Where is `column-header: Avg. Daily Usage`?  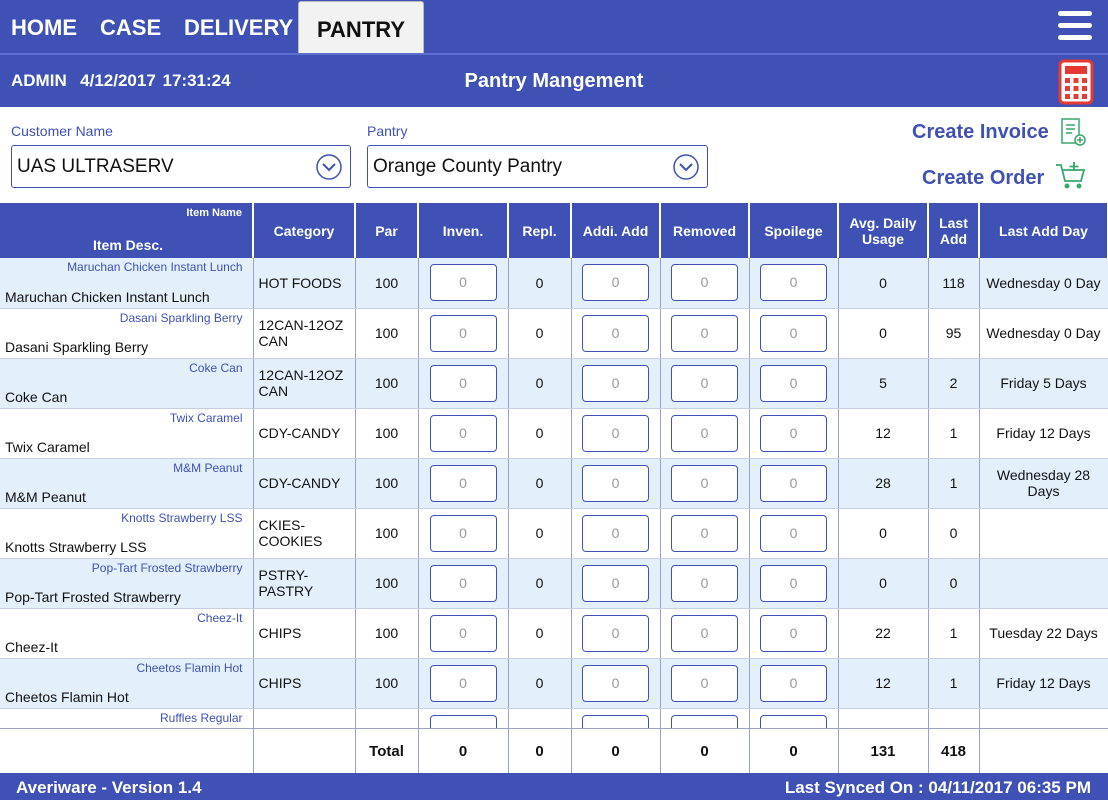
column-header: Avg. Daily Usage is located at coordinates (883, 230).